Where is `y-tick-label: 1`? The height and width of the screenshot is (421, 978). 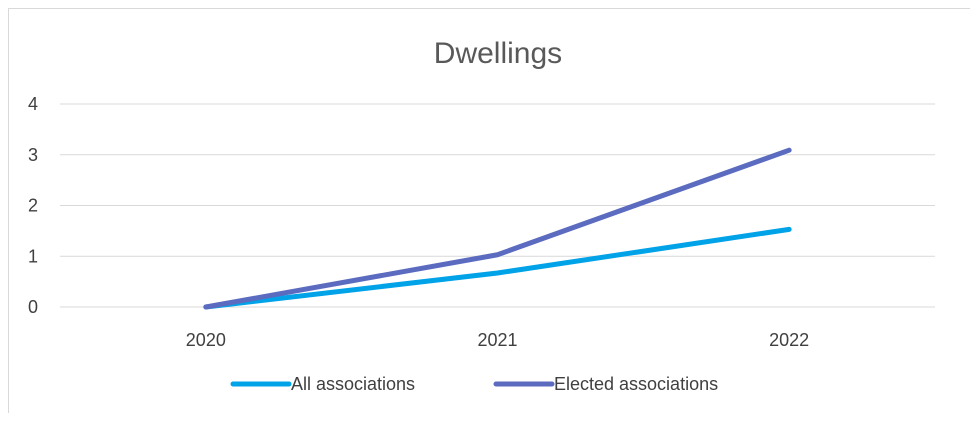
y-tick-label: 1 is located at coordinates (33, 256).